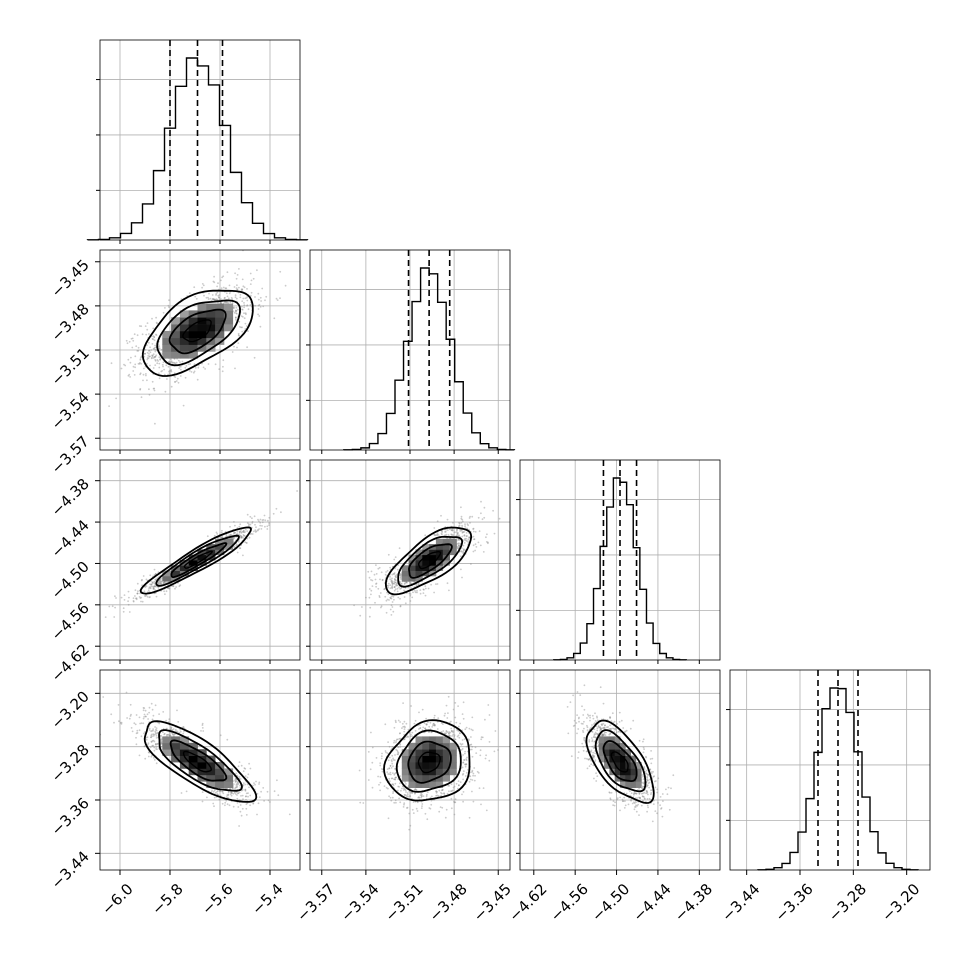 This screenshot has height=970, width=970. Describe the element at coordinates (70, 322) in the screenshot. I see `y-tick-label: −3.48` at that location.